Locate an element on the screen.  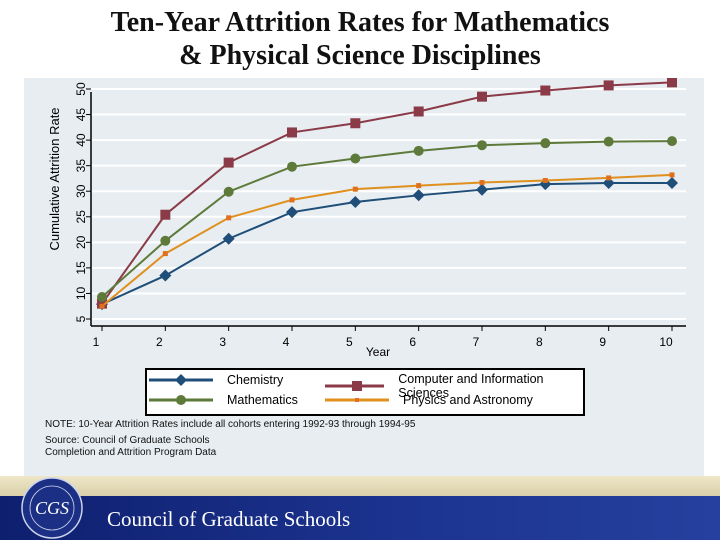
y-tick-label: 50 is located at coordinates (81, 89).